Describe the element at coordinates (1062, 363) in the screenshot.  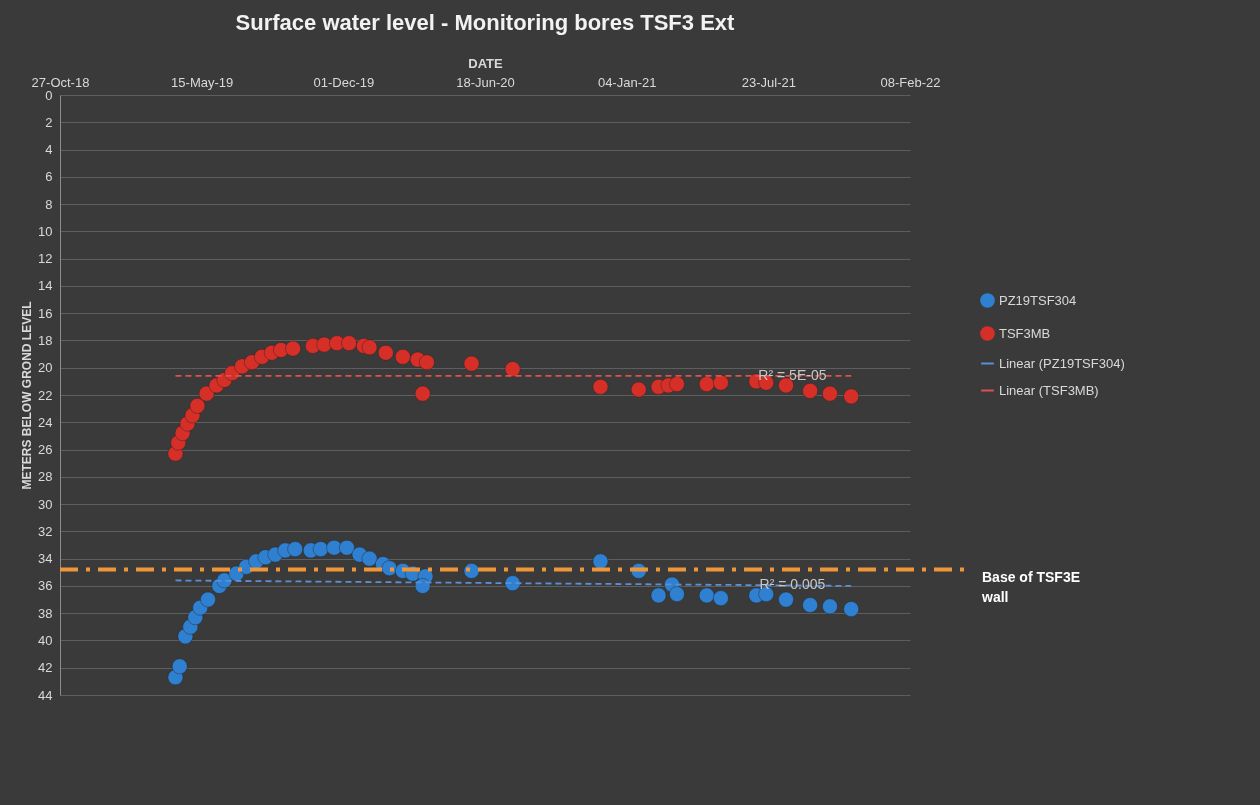
I see `legend-label: Linear (PZ19TSF304)` at that location.